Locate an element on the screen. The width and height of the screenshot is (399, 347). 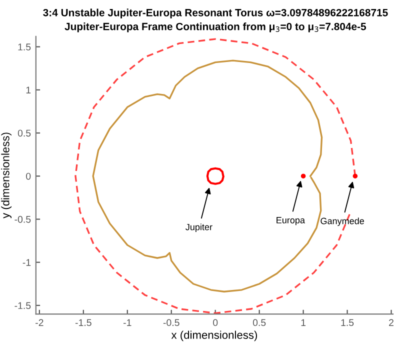
chart-subtitle: Jupiter-Europa Frame Continuation from μ$_{3}$=0 to μ$_{3}$=7.804e-5 is located at coordinates (215, 27).